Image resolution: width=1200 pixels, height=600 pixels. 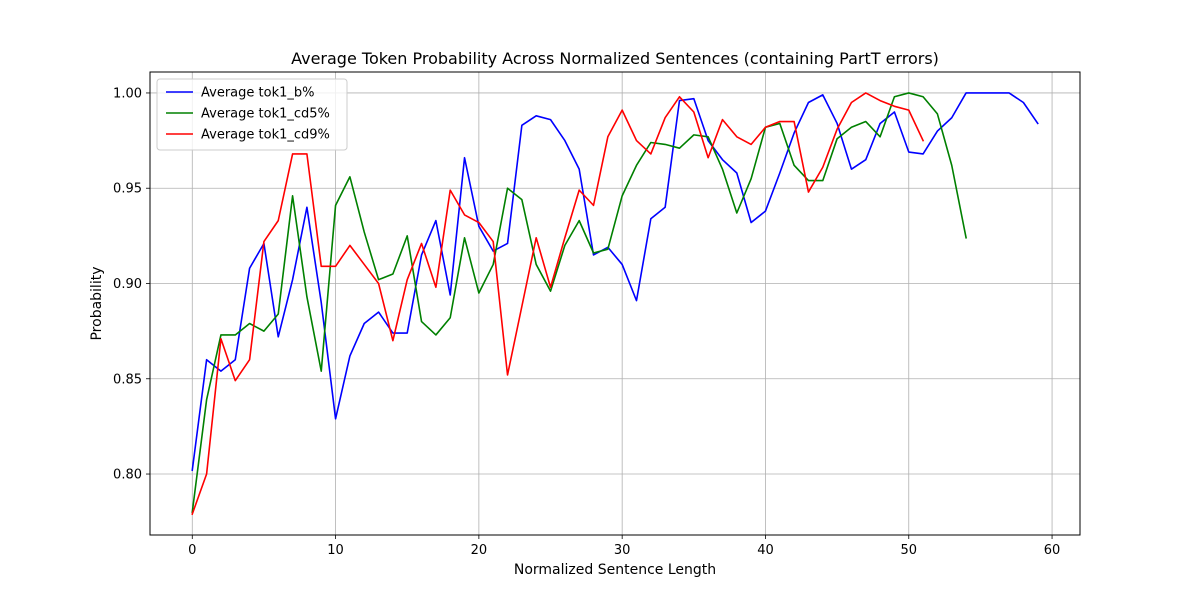 I want to click on y-tick-label: 0.85, so click(x=127, y=379).